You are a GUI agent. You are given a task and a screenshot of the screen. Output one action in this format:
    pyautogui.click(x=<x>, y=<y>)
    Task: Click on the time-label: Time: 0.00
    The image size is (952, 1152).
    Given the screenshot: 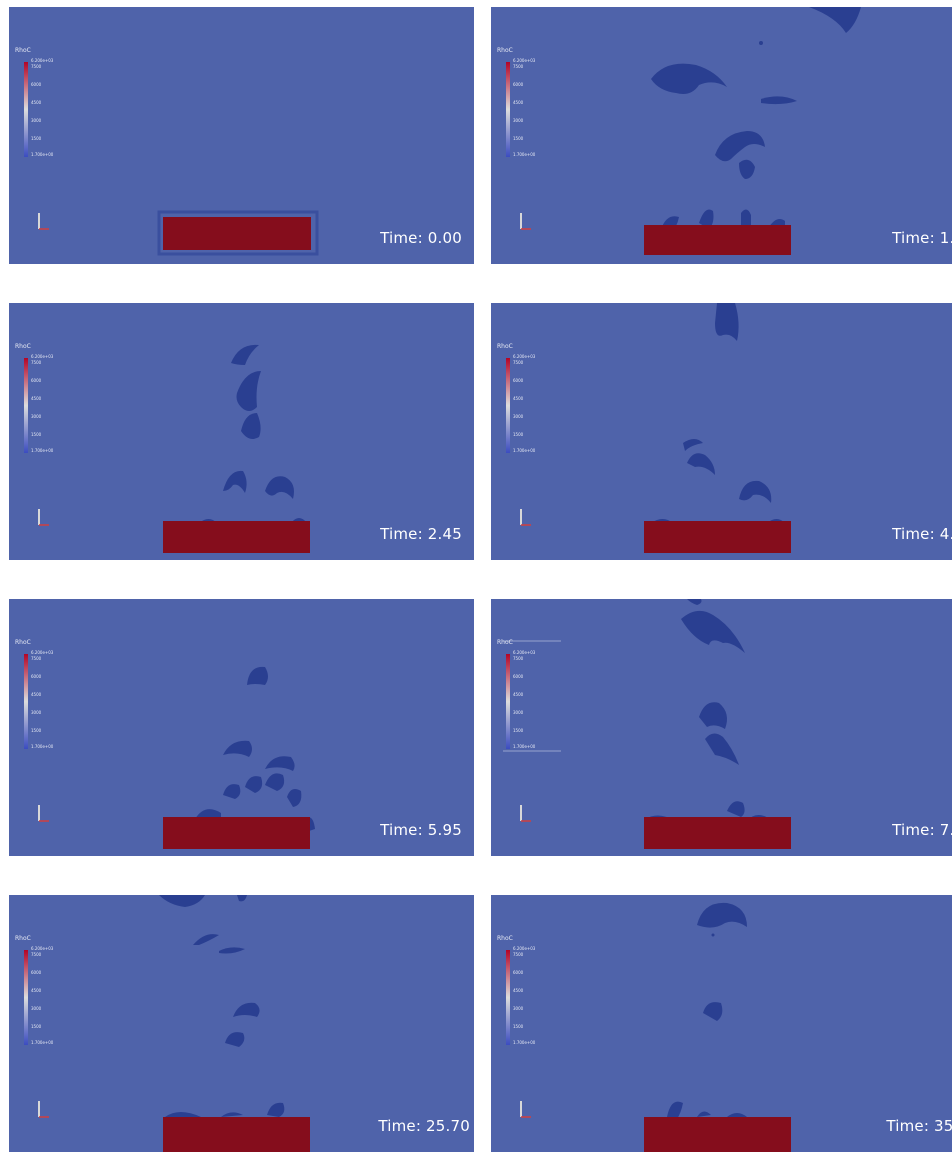 What is the action you would take?
    pyautogui.click(x=421, y=238)
    